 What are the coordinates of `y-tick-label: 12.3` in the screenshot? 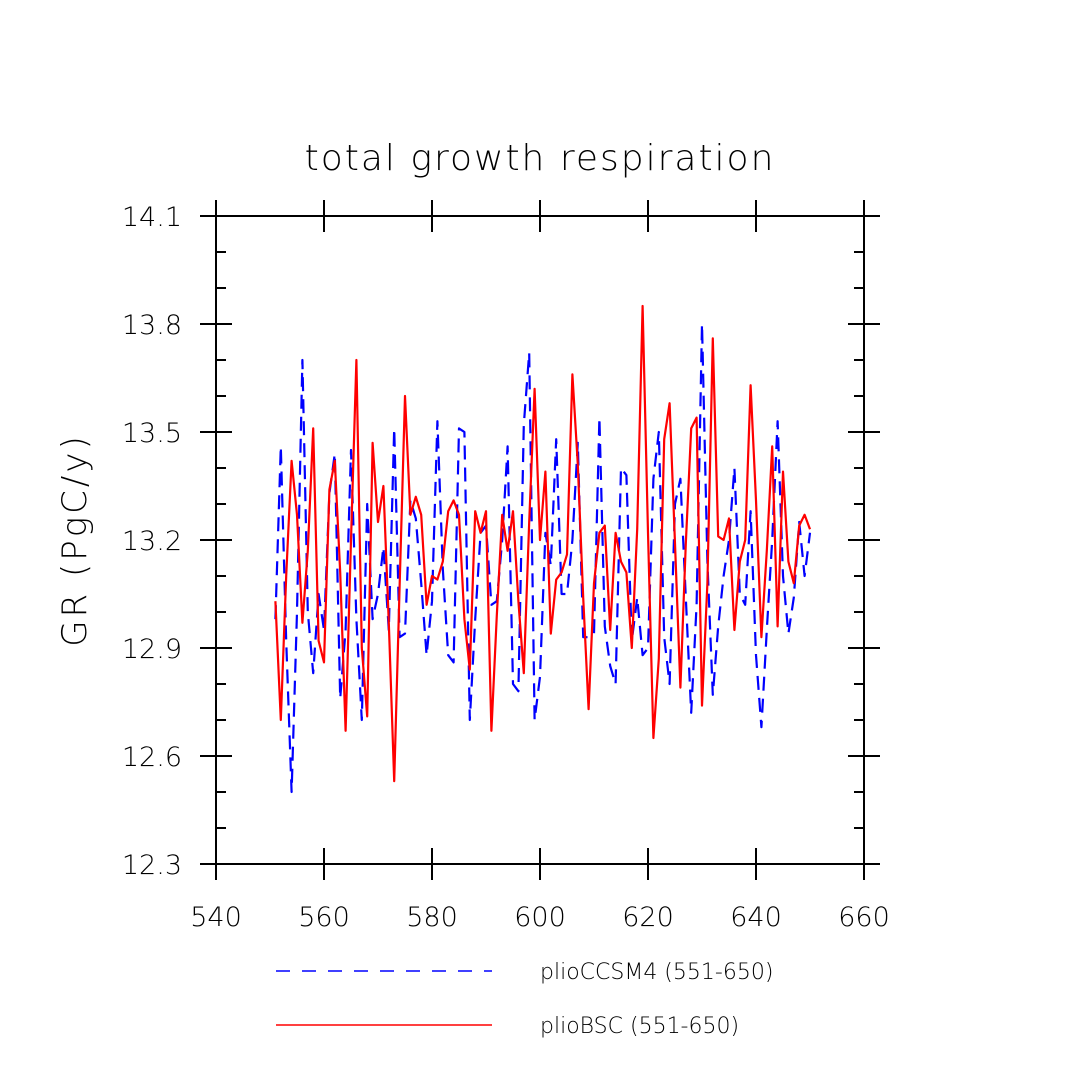 It's located at (152, 865).